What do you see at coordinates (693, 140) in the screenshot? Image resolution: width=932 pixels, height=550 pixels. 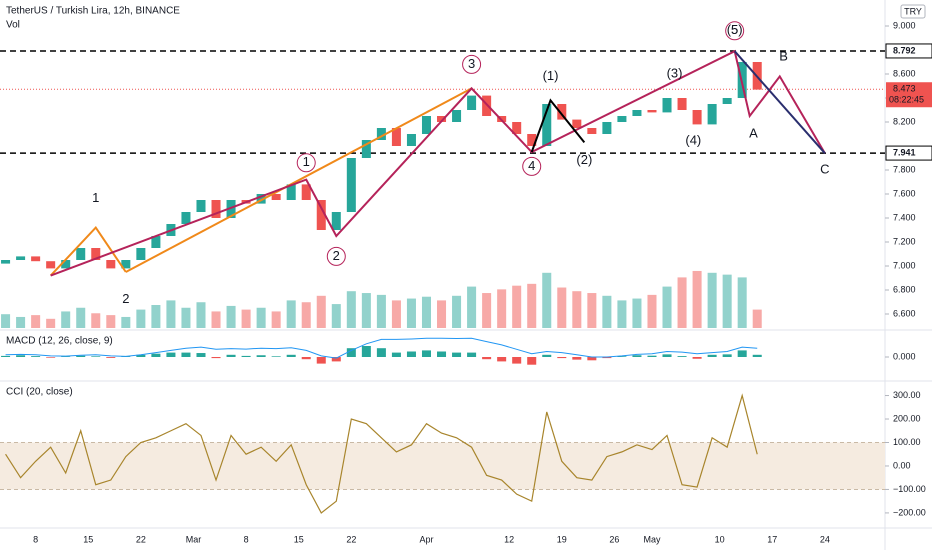 I see `wave-label: (4)` at bounding box center [693, 140].